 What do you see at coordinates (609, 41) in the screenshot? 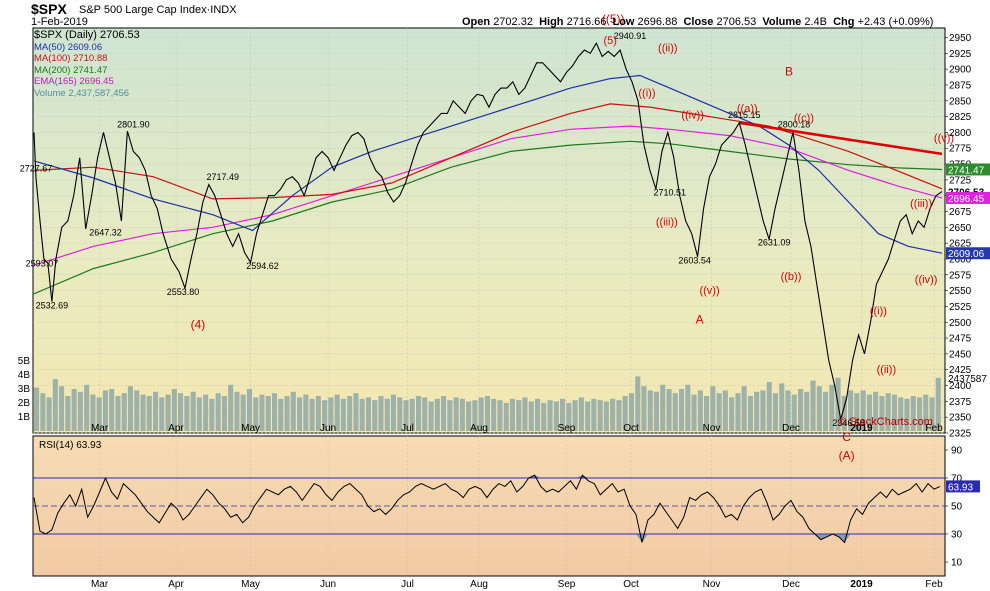
I see `wave-label: (5)` at bounding box center [609, 41].